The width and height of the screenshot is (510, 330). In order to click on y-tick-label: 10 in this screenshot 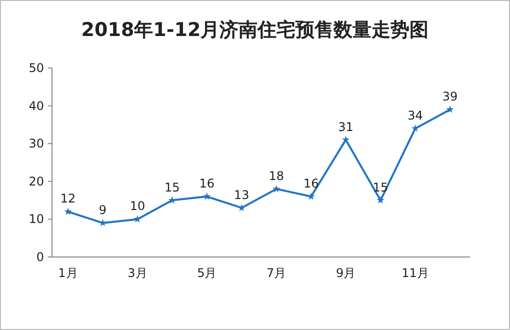, I will do `click(36, 219)`.